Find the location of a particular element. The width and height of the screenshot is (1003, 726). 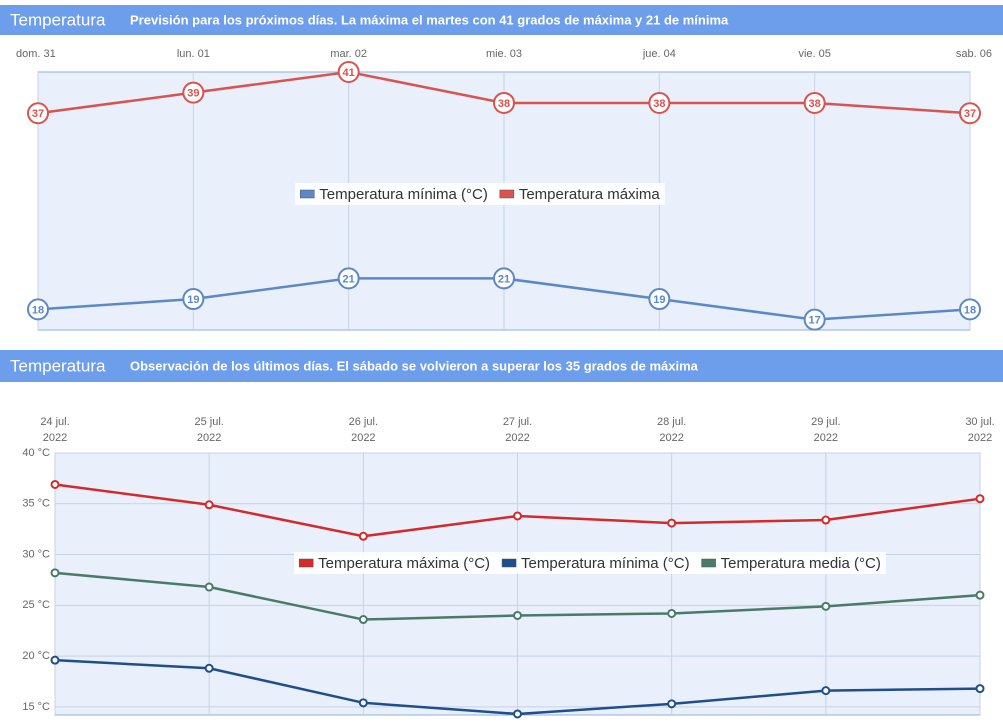

y-tick-label: 30 °C is located at coordinates (36, 554).